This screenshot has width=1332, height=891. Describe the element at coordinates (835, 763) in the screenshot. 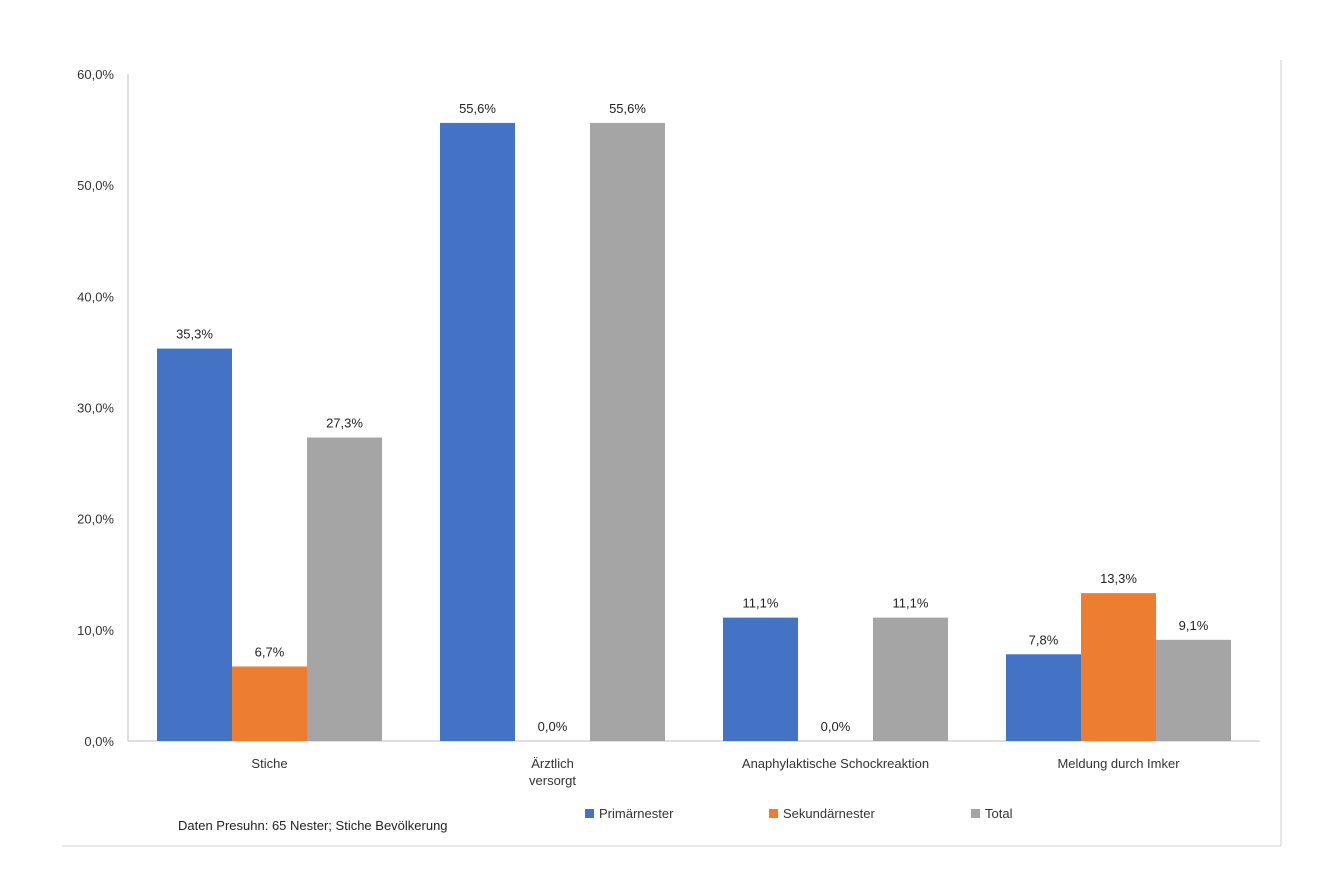

I see `x-category-label: Anaphylaktische Schockreaktion` at that location.